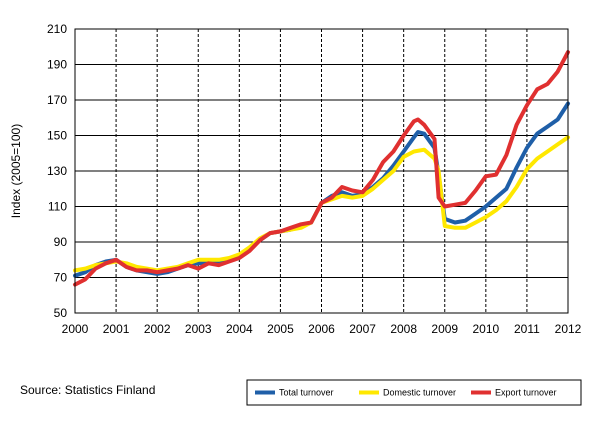 The image size is (593, 421). What do you see at coordinates (419, 393) in the screenshot?
I see `legend-label: Domestic turnover` at bounding box center [419, 393].